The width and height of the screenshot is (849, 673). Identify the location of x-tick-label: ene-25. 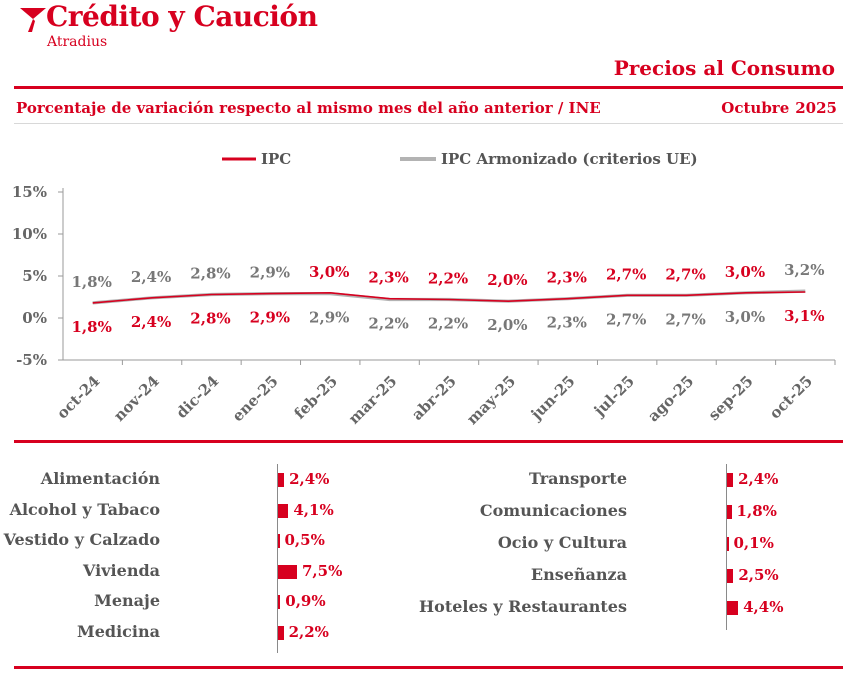
(255, 398).